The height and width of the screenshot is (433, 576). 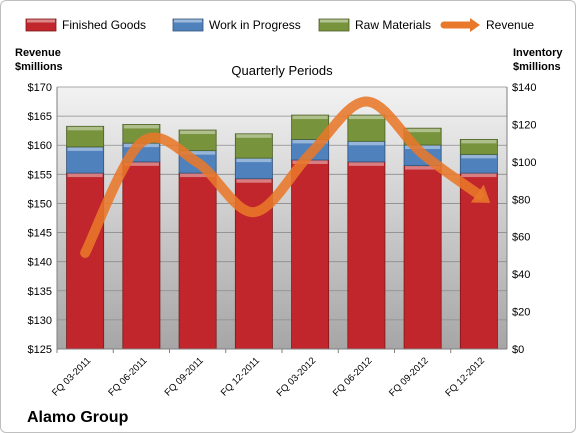 What do you see at coordinates (537, 67) in the screenshot?
I see `right-axis-title-line2: $millions` at bounding box center [537, 67].